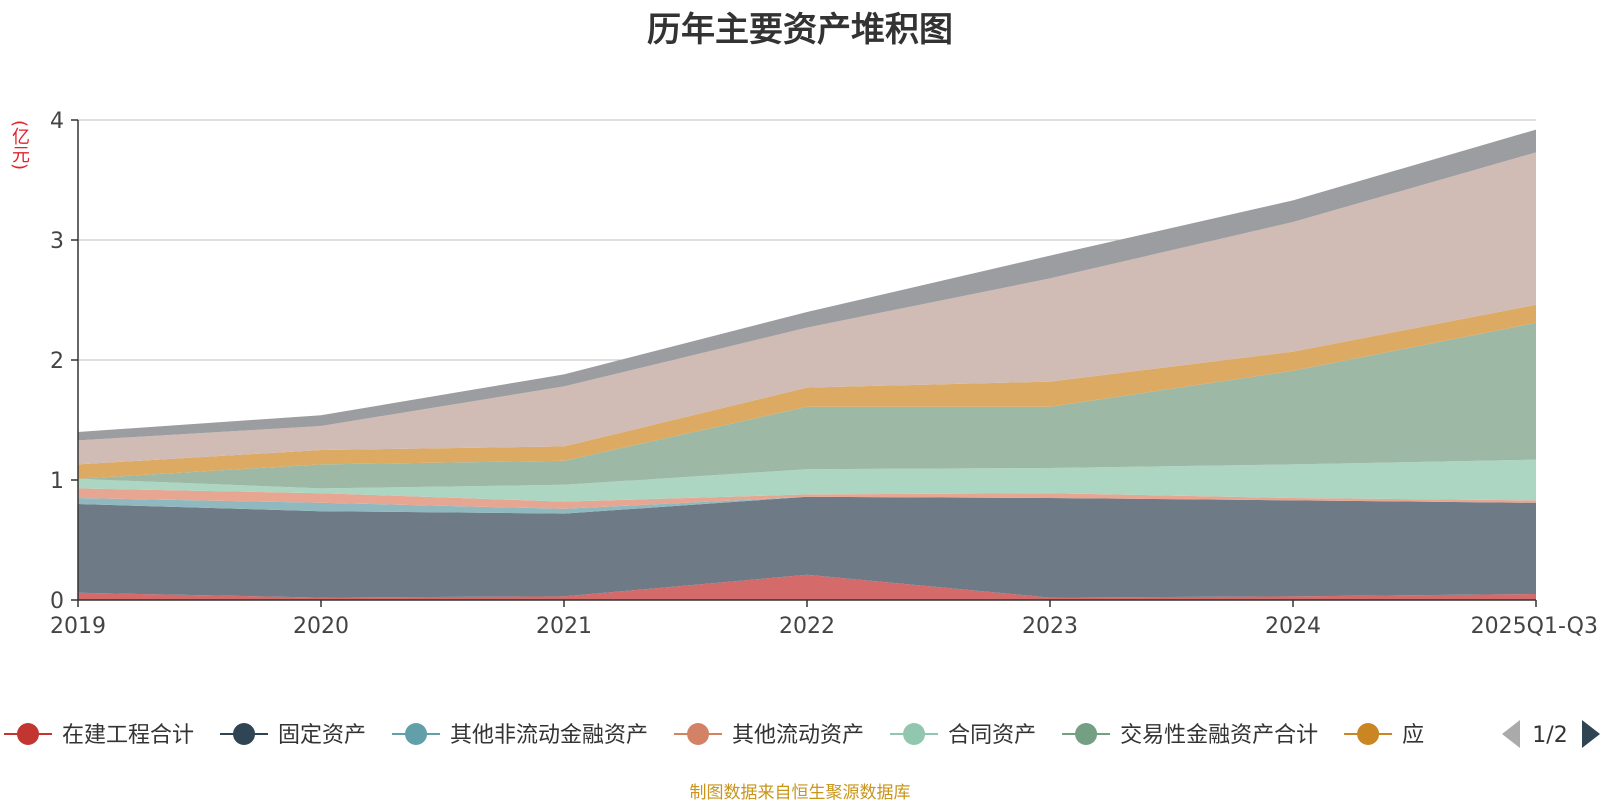 Image resolution: width=1600 pixels, height=803 pixels. I want to click on legend-item: 合同资产, so click(963, 735).